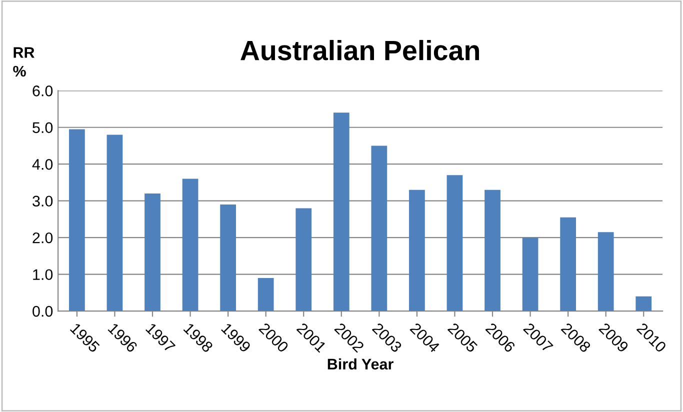 Image resolution: width=683 pixels, height=412 pixels. Describe the element at coordinates (42, 238) in the screenshot. I see `y-tick-label: 2.0` at that location.